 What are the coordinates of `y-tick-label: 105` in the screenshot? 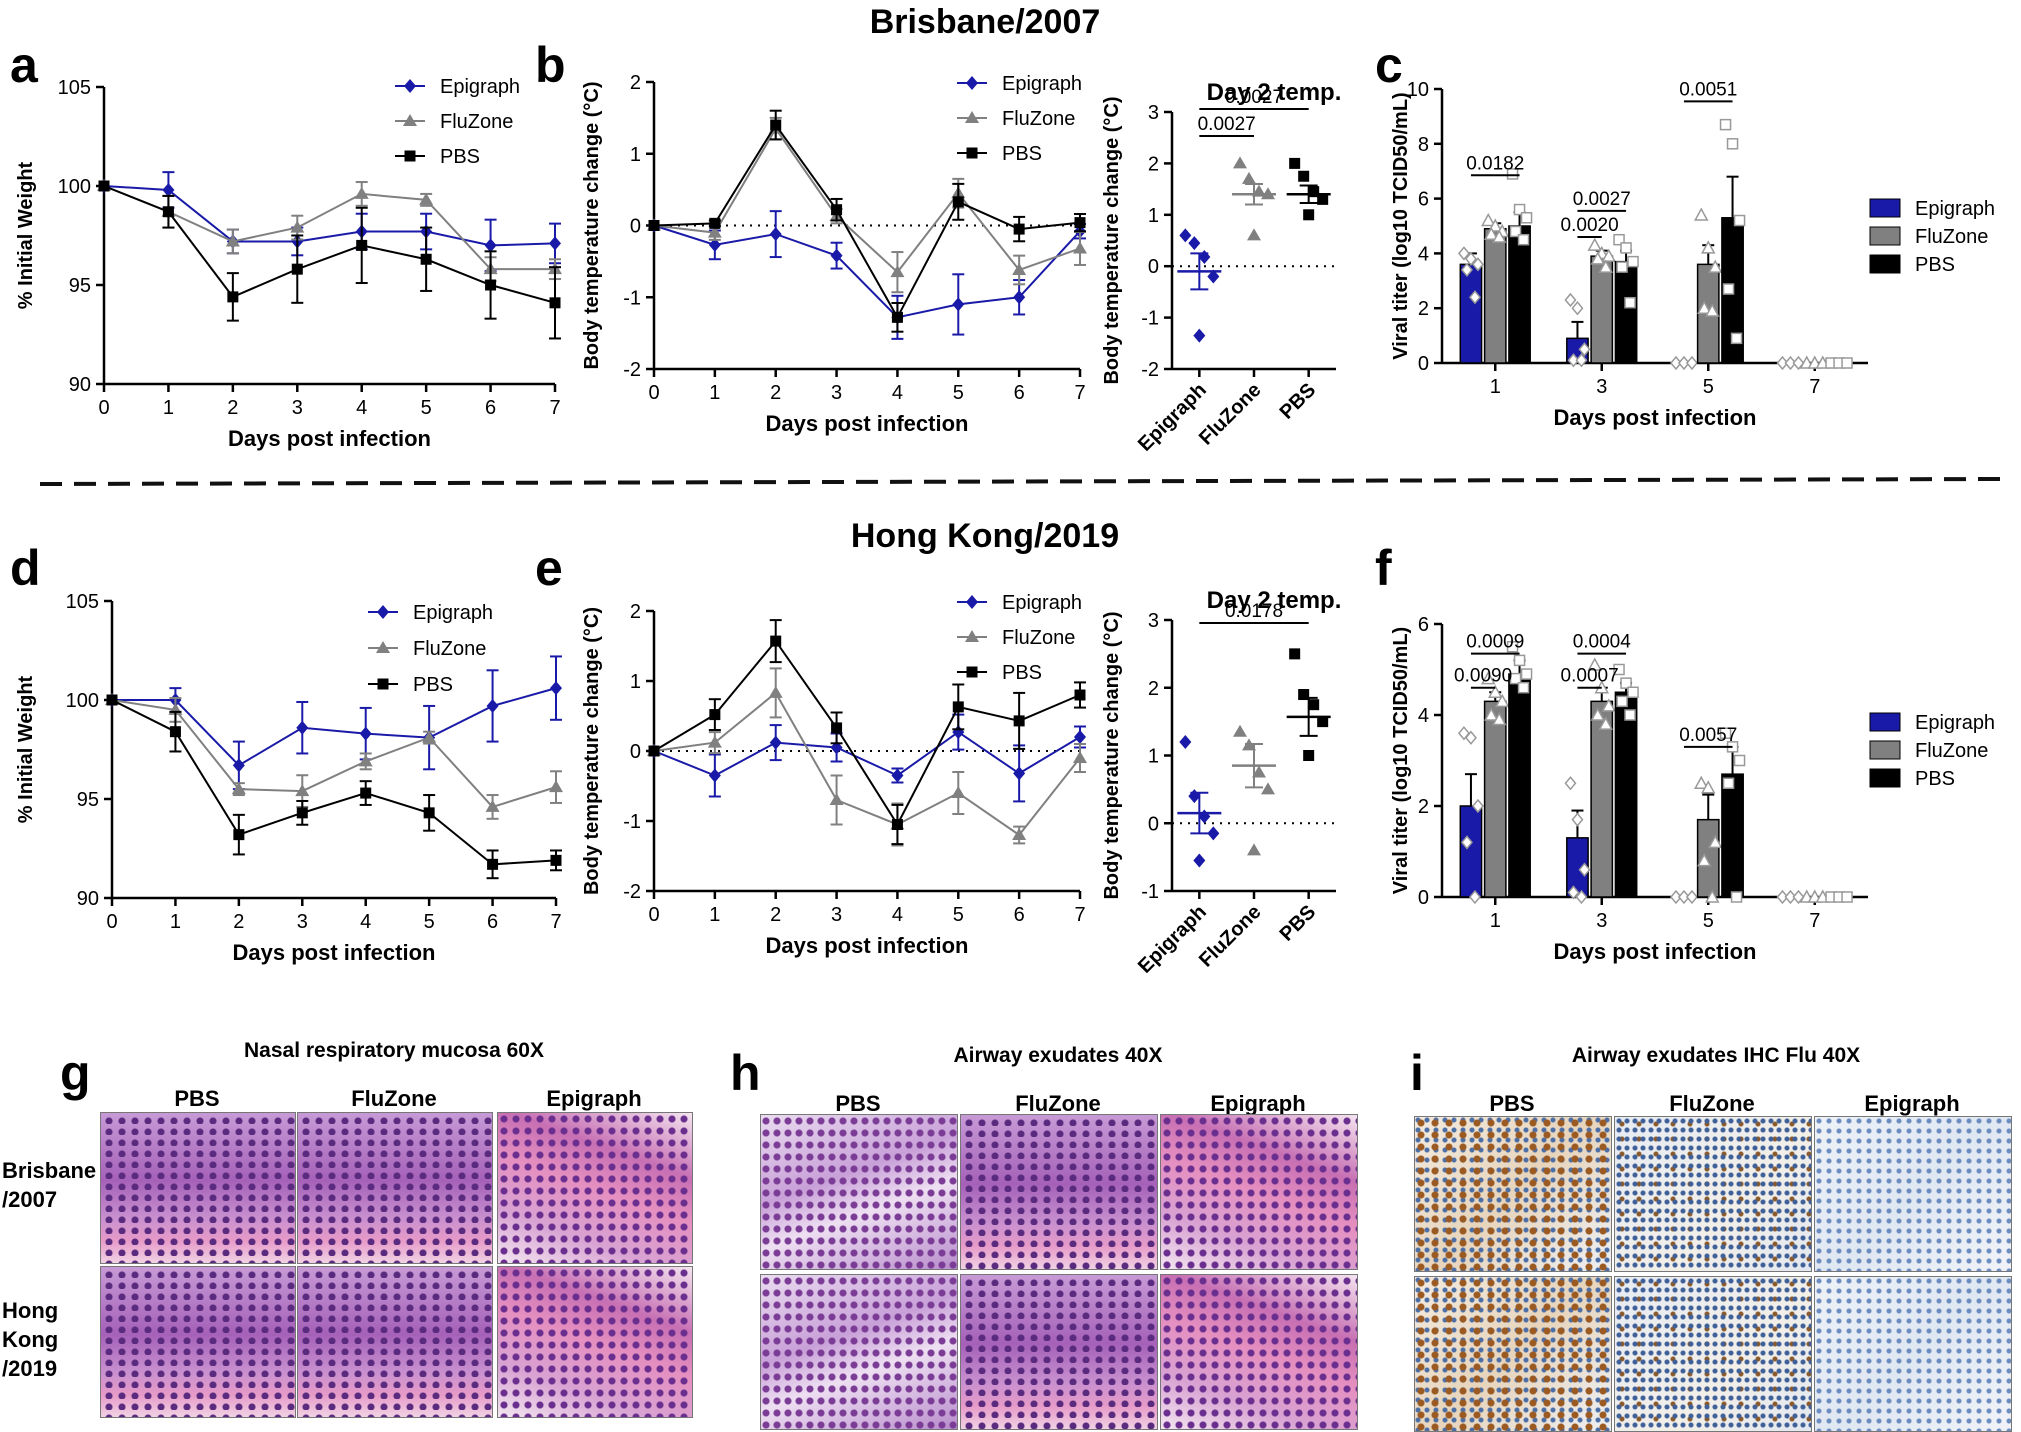 It's located at (74, 88).